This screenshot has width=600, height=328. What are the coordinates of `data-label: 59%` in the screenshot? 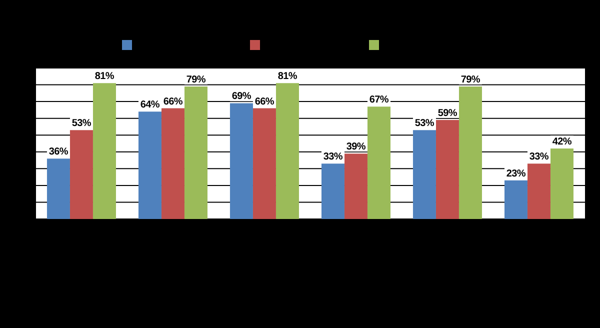 It's located at (448, 114).